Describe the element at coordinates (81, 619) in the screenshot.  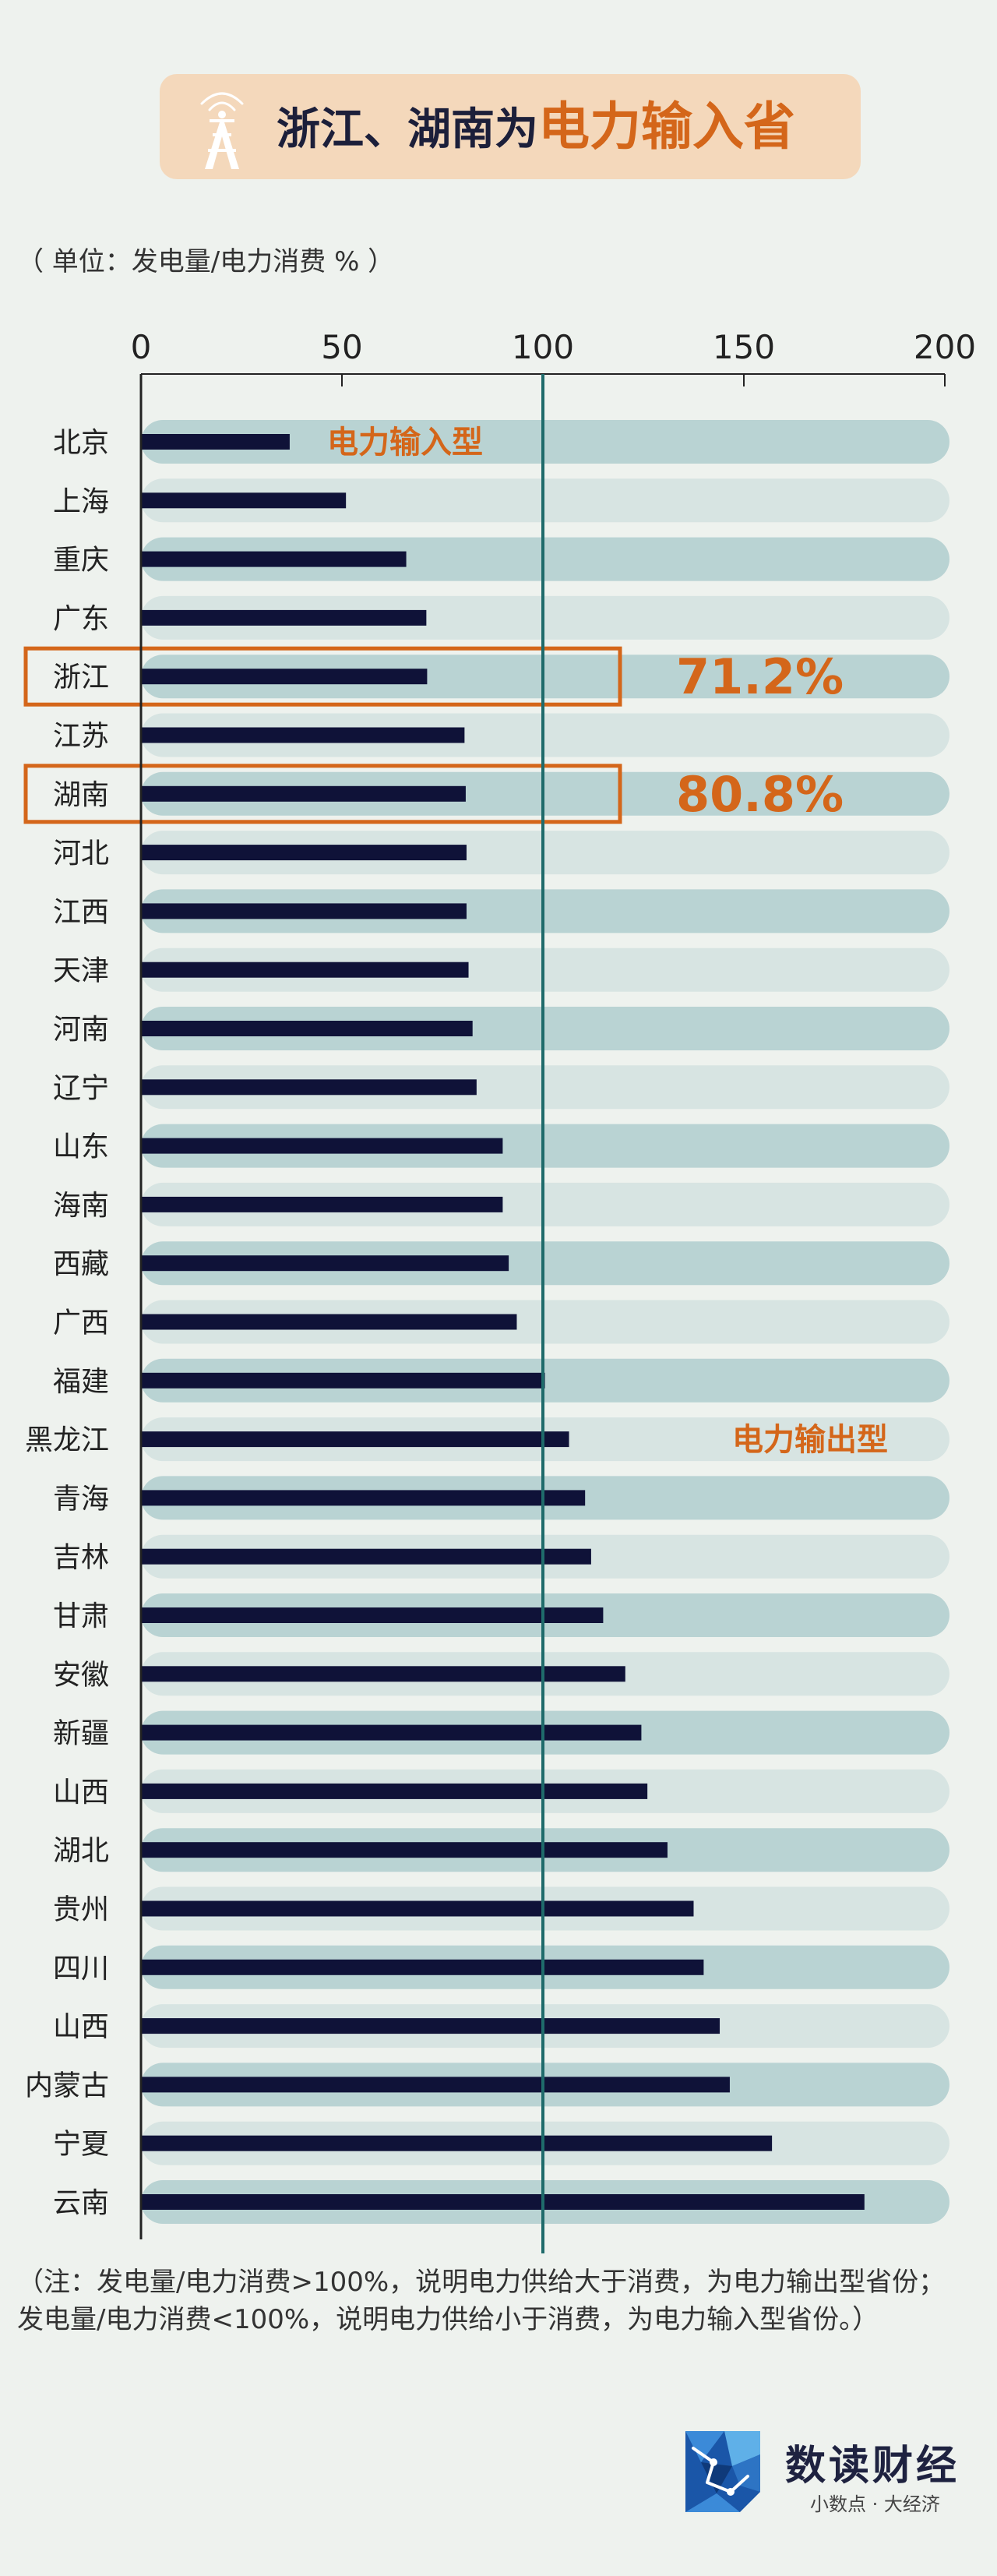
I see `category-label: 广东` at that location.